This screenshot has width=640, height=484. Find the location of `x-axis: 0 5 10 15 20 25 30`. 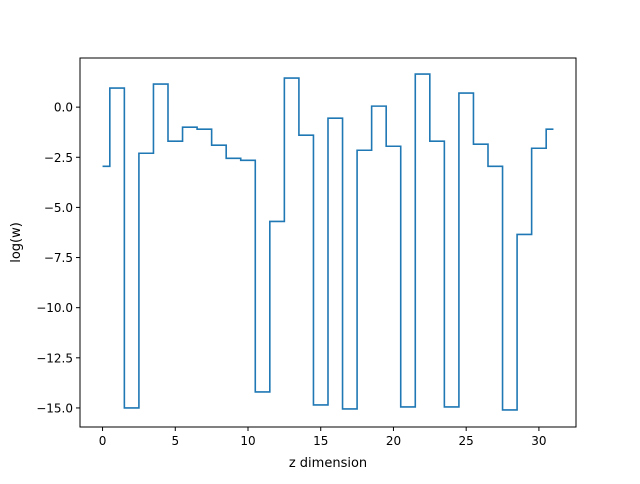

x-axis: 0 5 10 15 20 25 30 is located at coordinates (323, 437).